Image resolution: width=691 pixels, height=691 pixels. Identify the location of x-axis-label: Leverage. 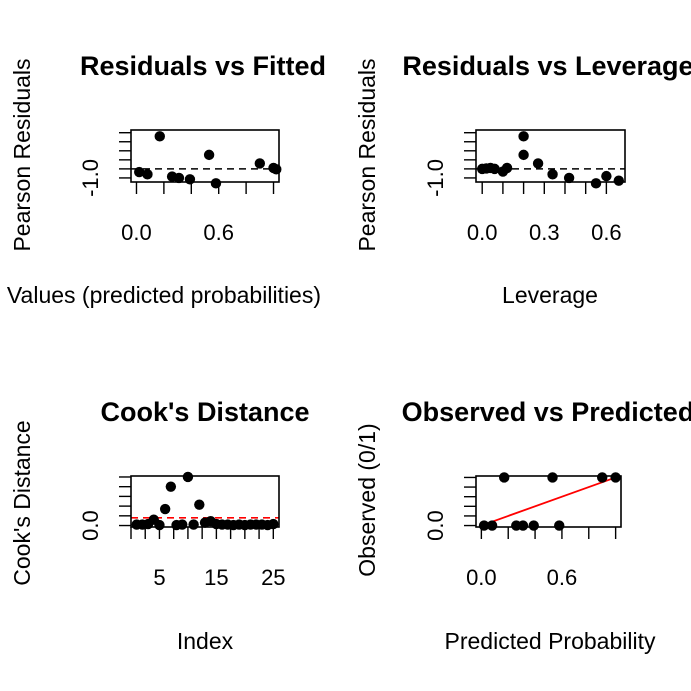
(550, 295).